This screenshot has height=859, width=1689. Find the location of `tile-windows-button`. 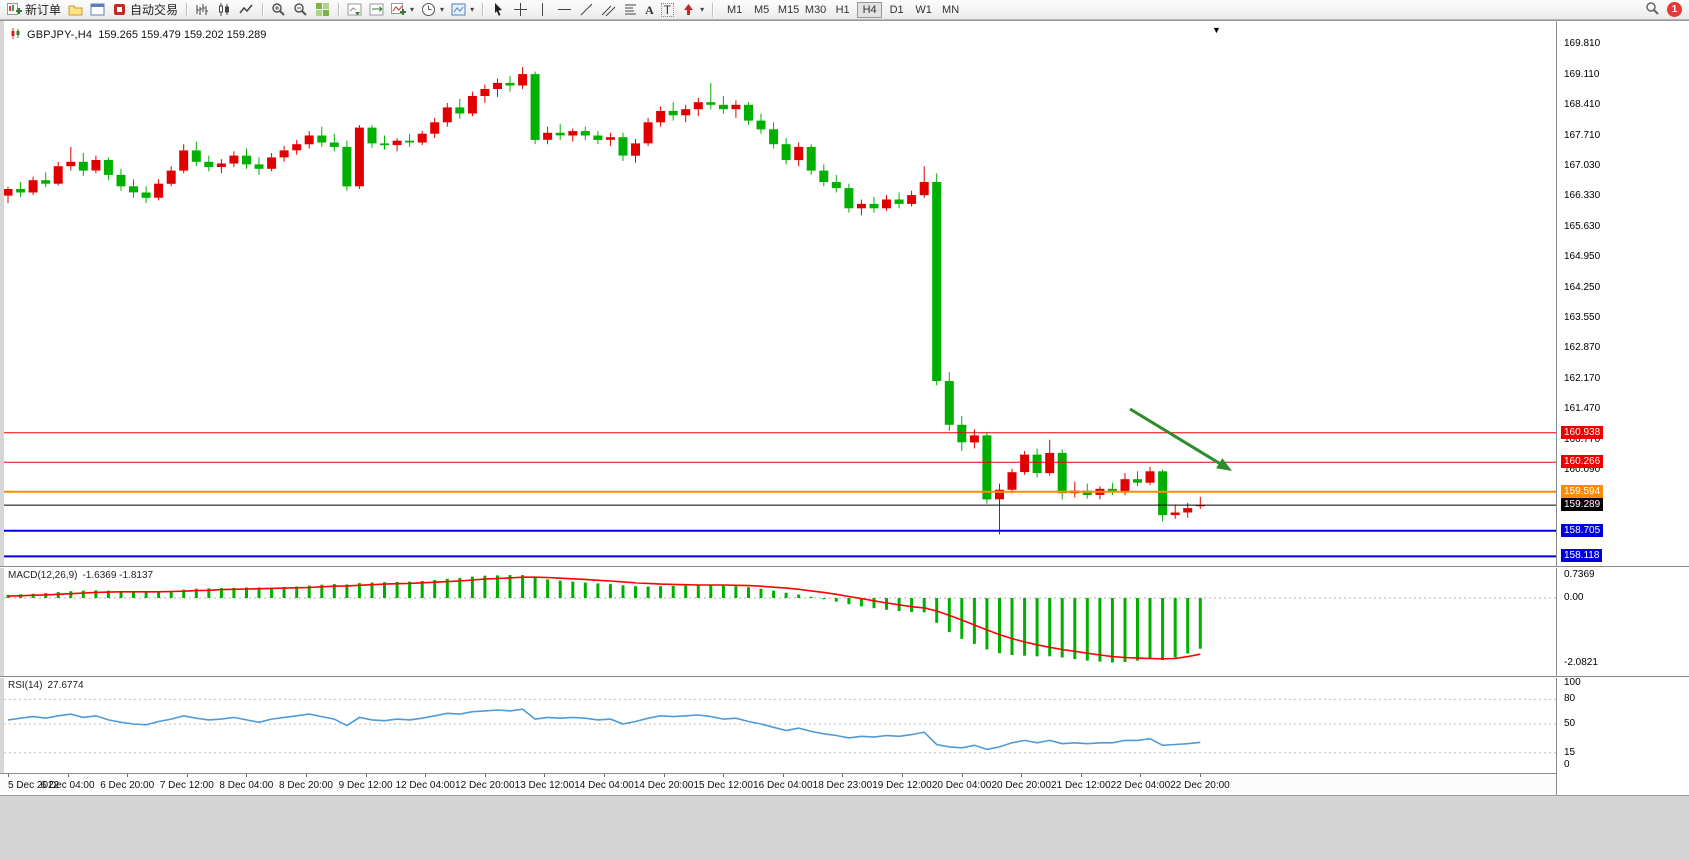

tile-windows-button is located at coordinates (322, 10).